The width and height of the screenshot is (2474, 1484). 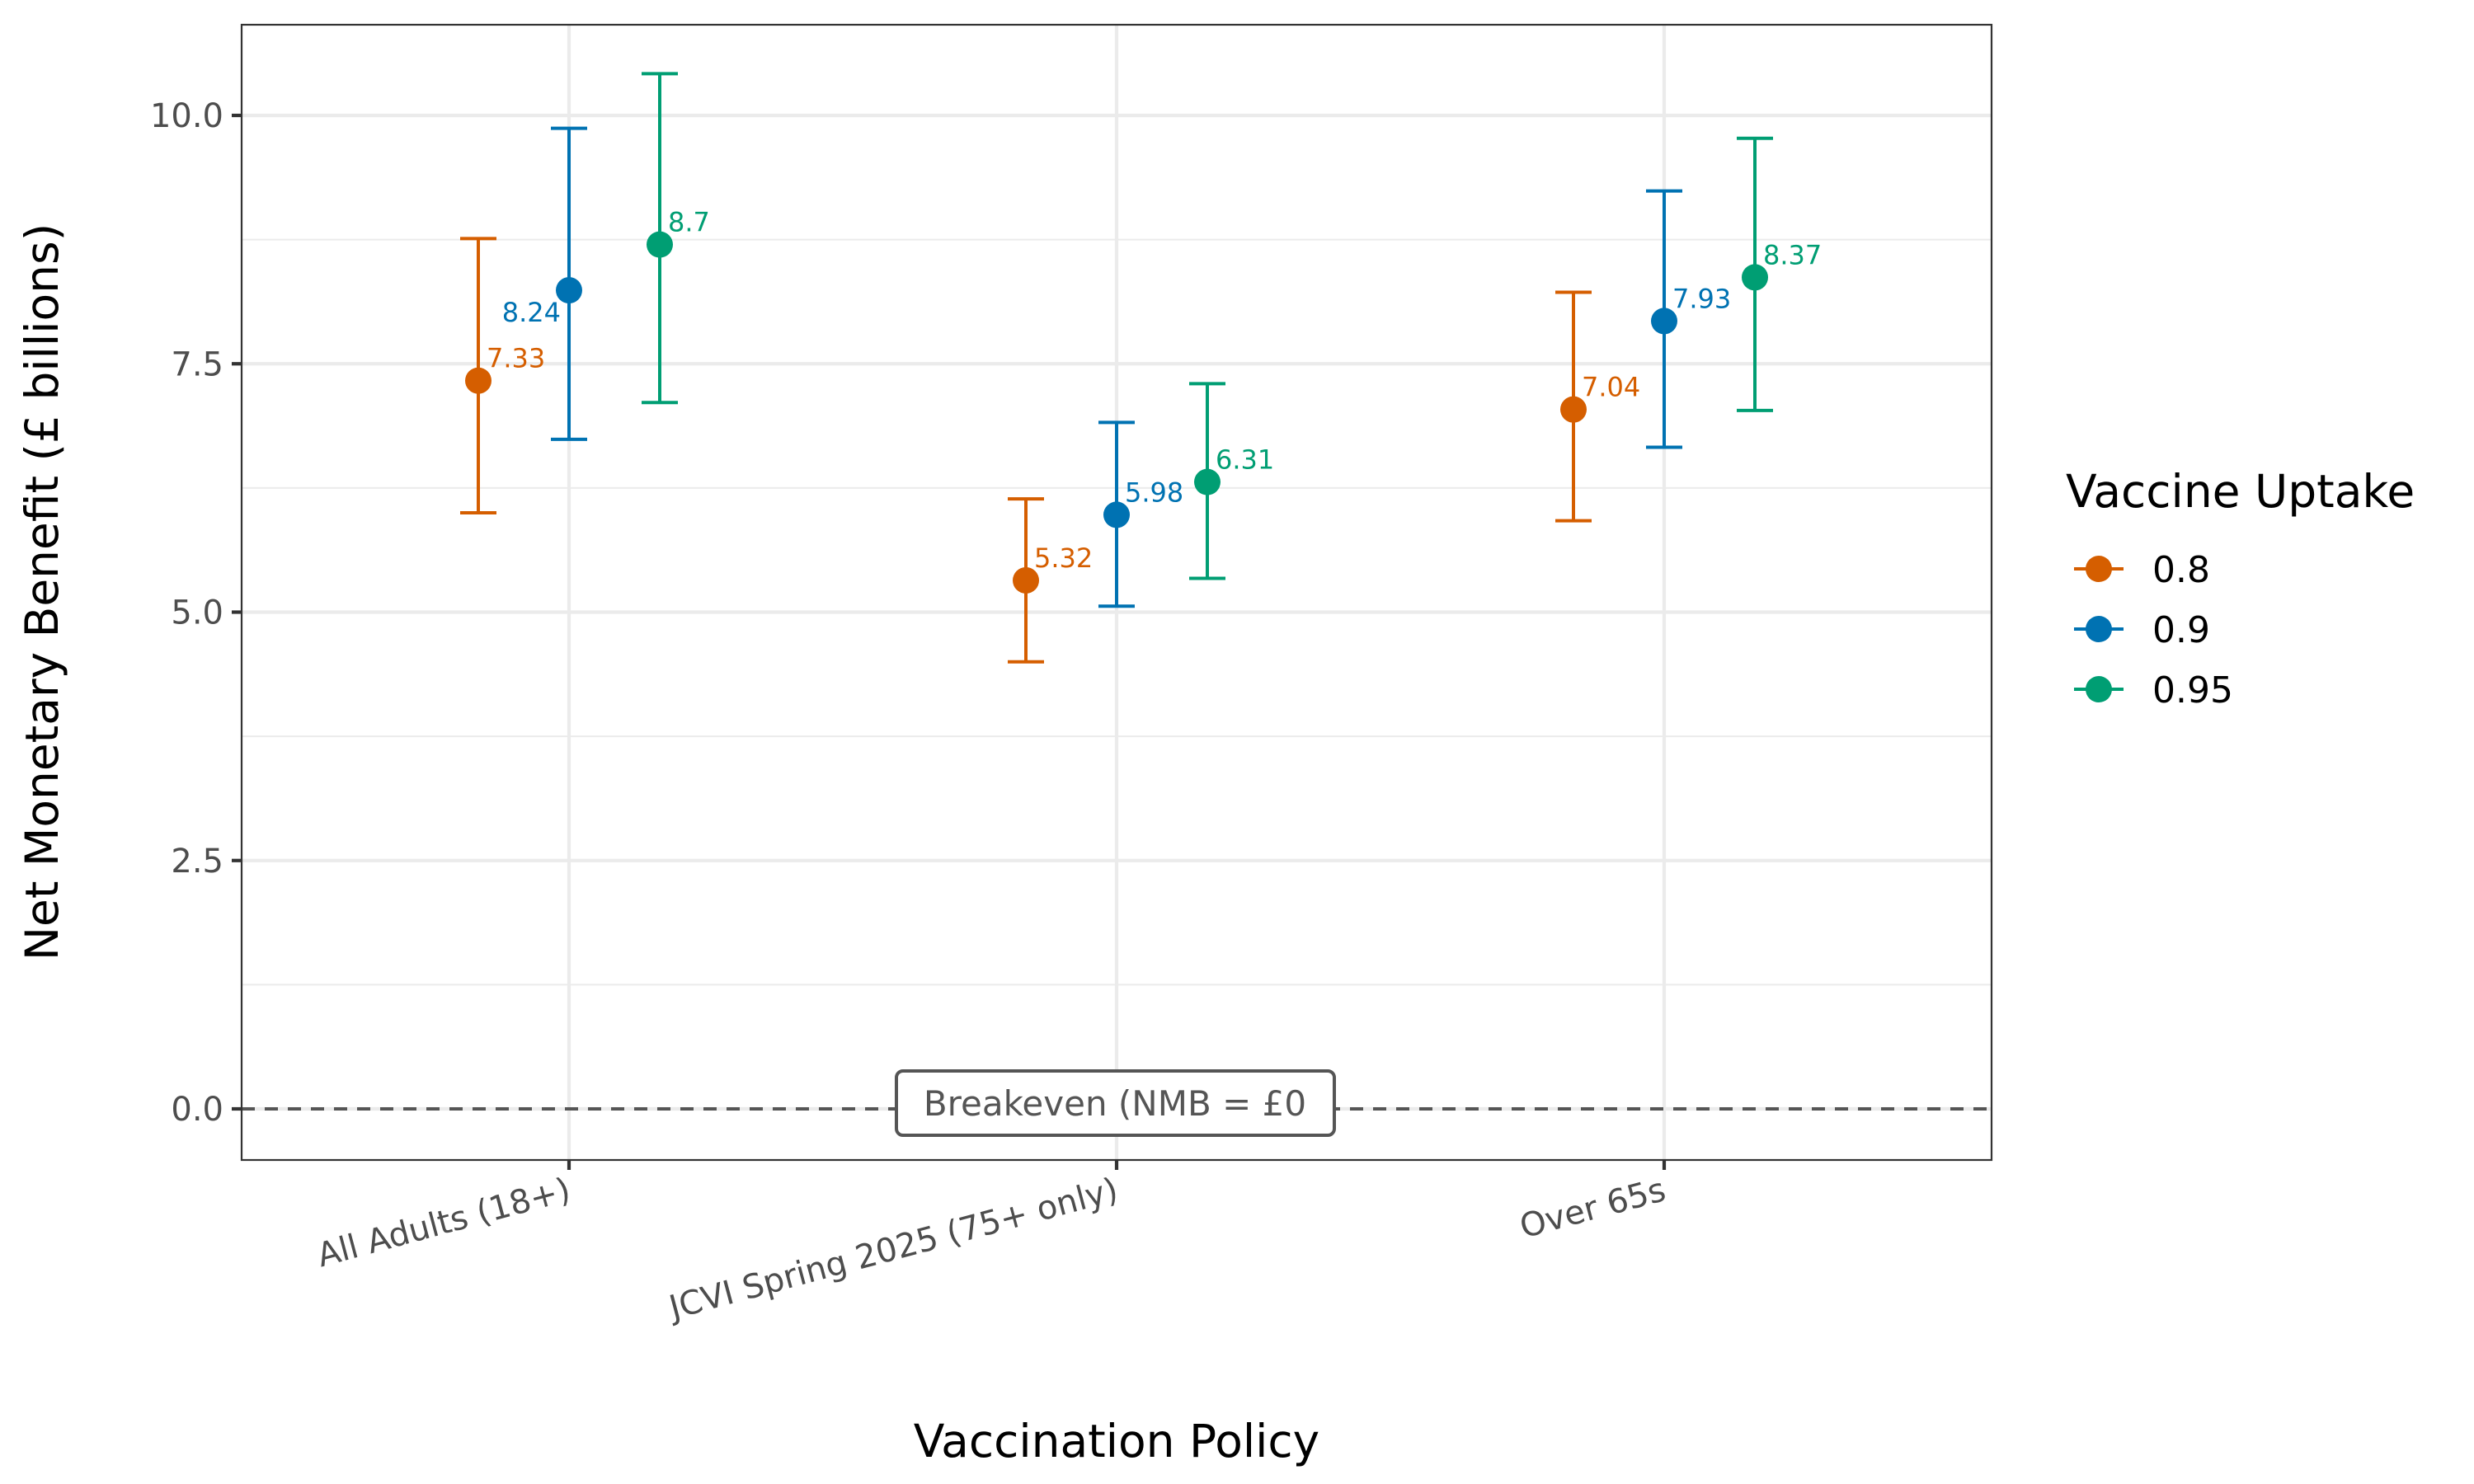 I want to click on y-tick-label: 2.5, so click(x=197, y=862).